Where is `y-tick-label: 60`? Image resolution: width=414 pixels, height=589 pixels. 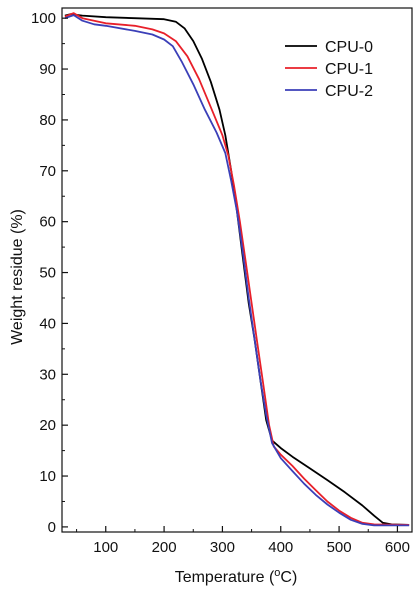
y-tick-label: 60 is located at coordinates (47, 222).